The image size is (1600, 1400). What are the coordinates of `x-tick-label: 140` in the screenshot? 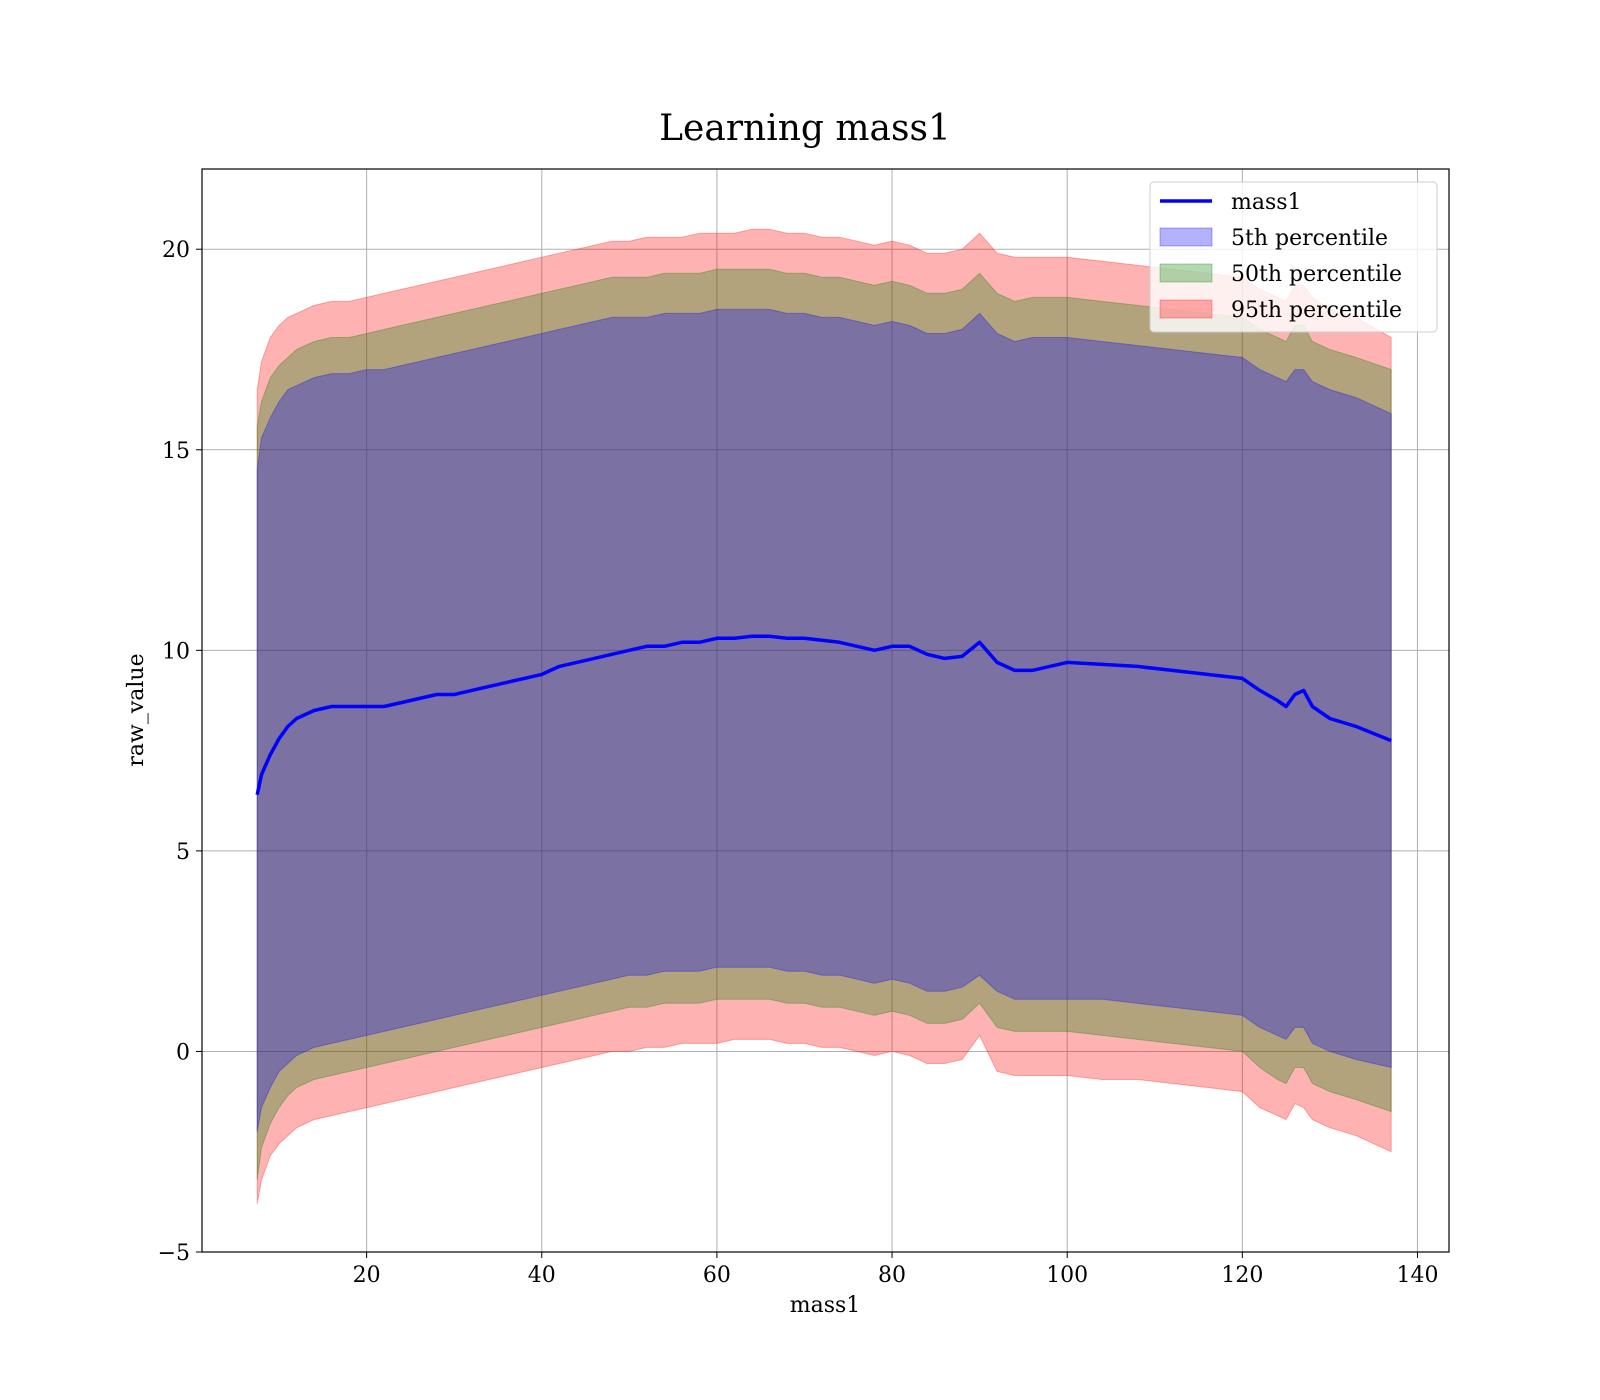 It's located at (1417, 1275).